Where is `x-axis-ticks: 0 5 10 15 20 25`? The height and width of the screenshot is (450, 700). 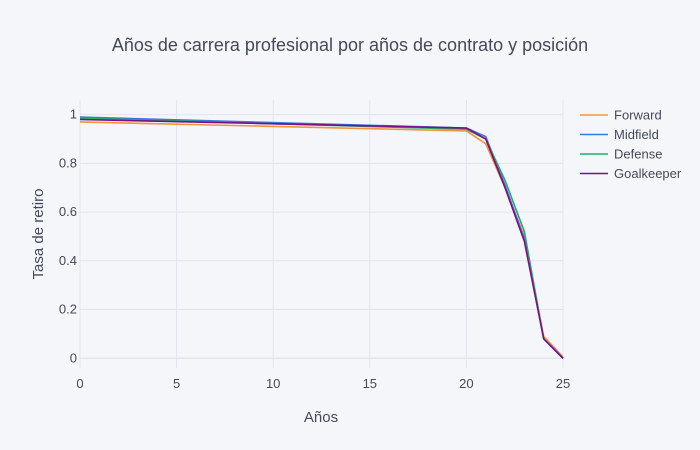 x-axis-ticks: 0 5 10 15 20 25 is located at coordinates (323, 383).